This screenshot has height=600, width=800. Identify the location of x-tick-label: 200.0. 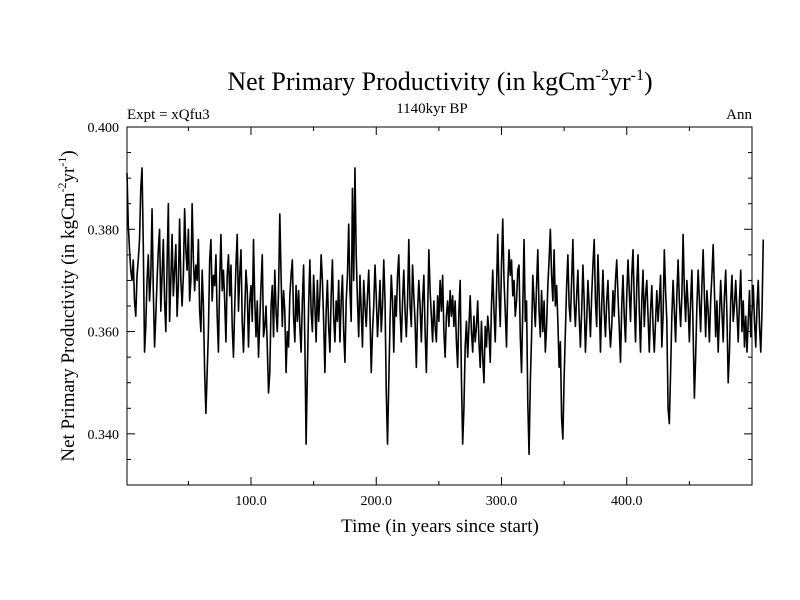
(376, 501).